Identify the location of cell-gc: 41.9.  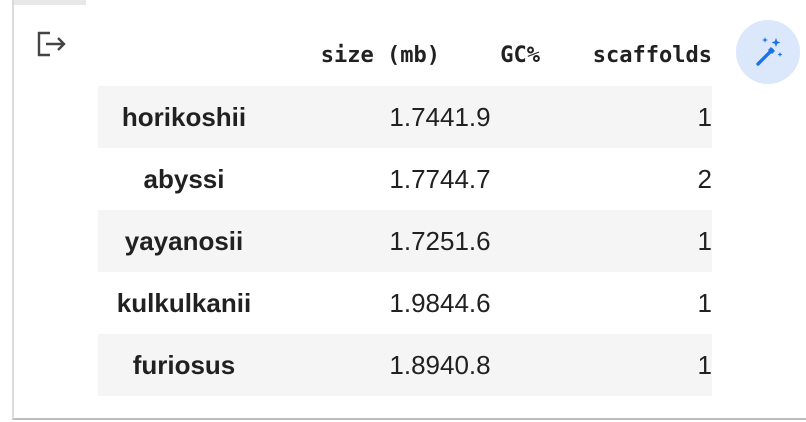
(465, 116).